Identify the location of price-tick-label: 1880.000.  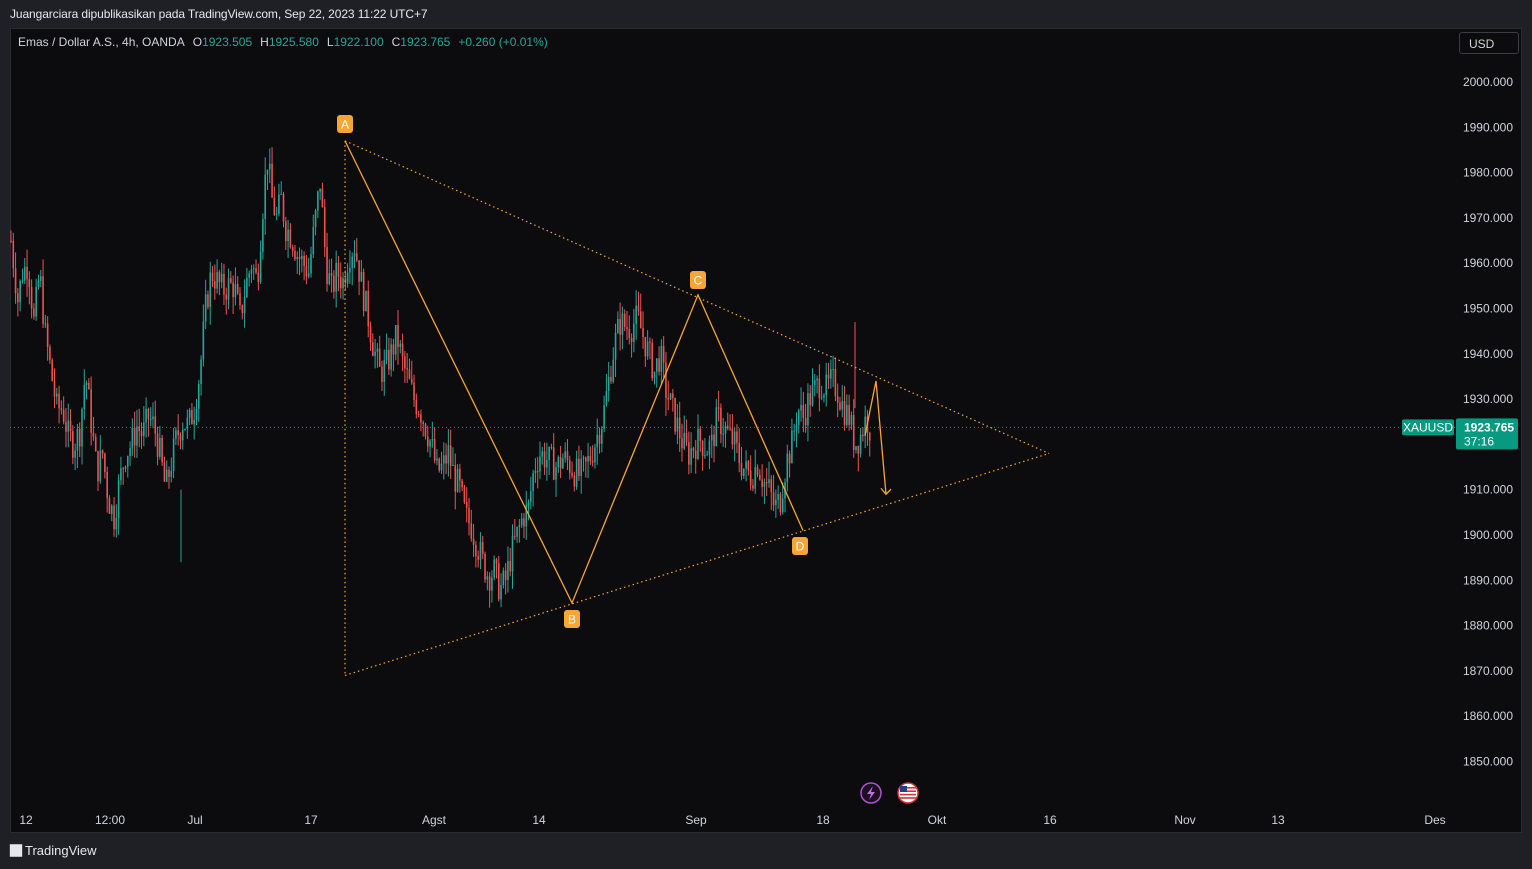
(1488, 626).